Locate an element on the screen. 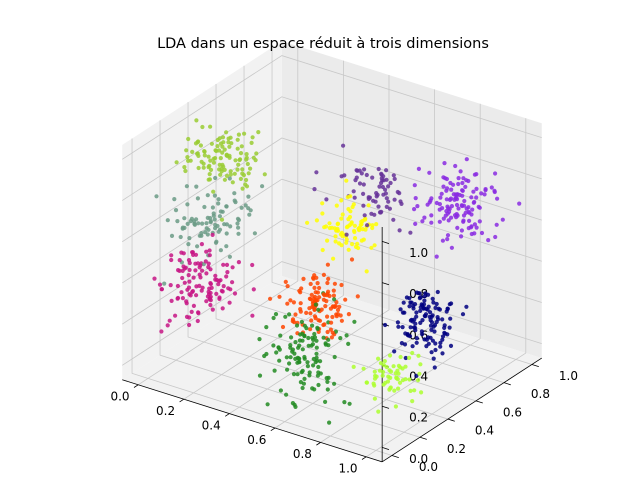 The width and height of the screenshot is (640, 478). z-tick is located at coordinates (386, 242).